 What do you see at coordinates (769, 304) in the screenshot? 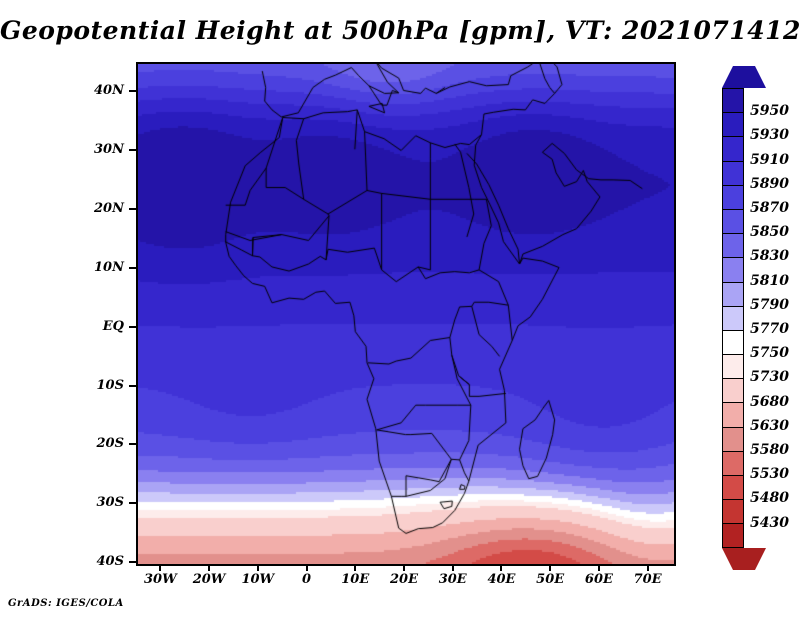
I see `colorbar-tick-label: 5790` at bounding box center [769, 304].